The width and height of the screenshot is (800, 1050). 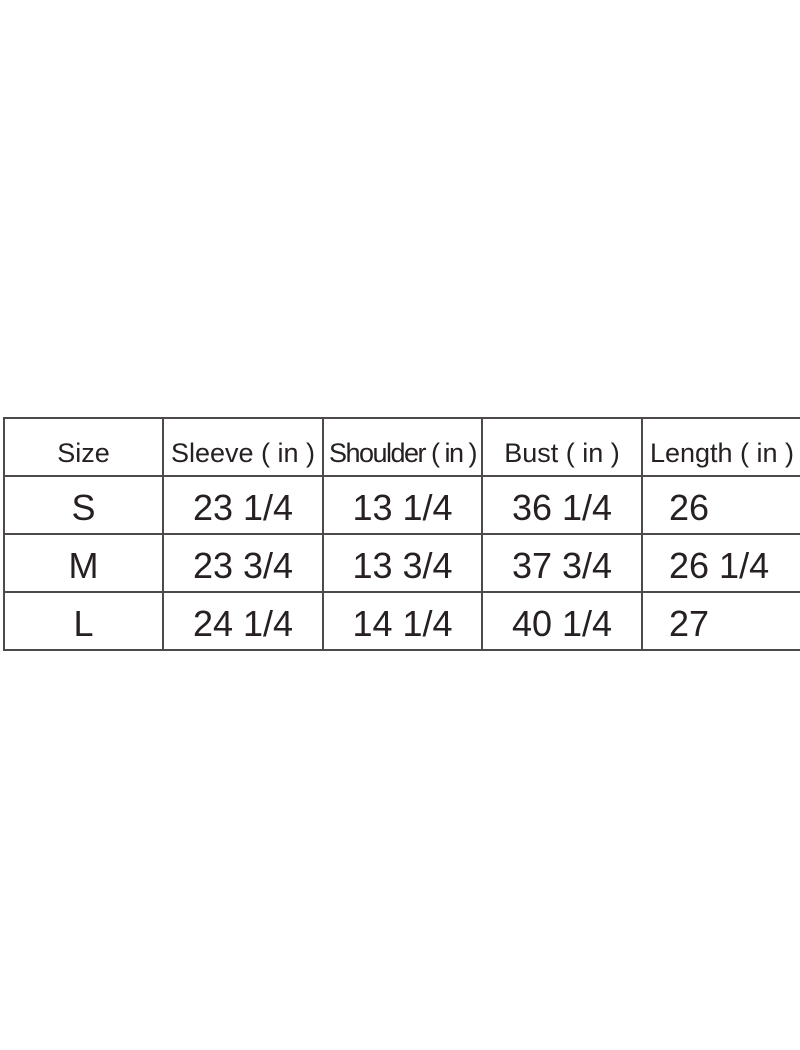 I want to click on cell-bust-value: 37 3/4, so click(x=562, y=563).